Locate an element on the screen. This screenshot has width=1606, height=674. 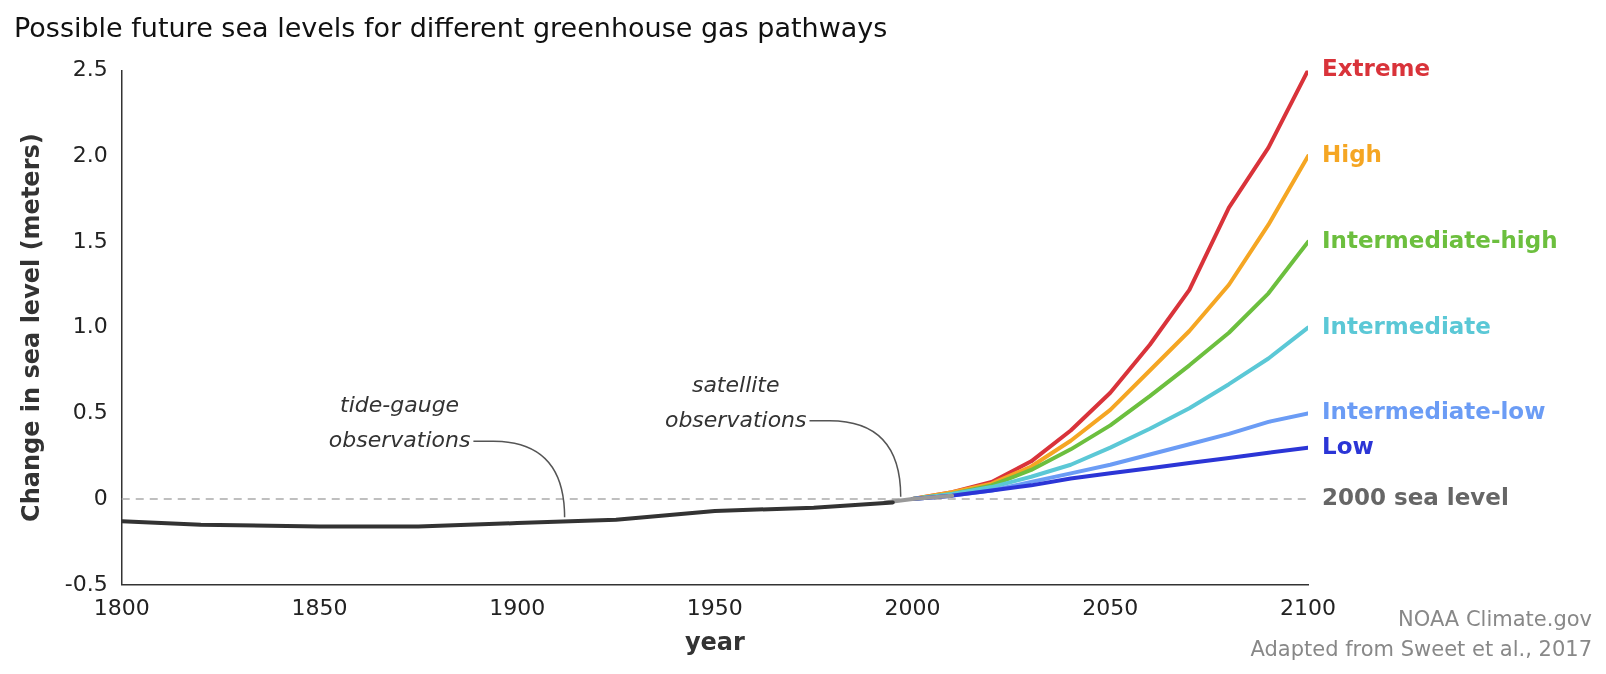
x-tick-label: 2050 is located at coordinates (1110, 607).